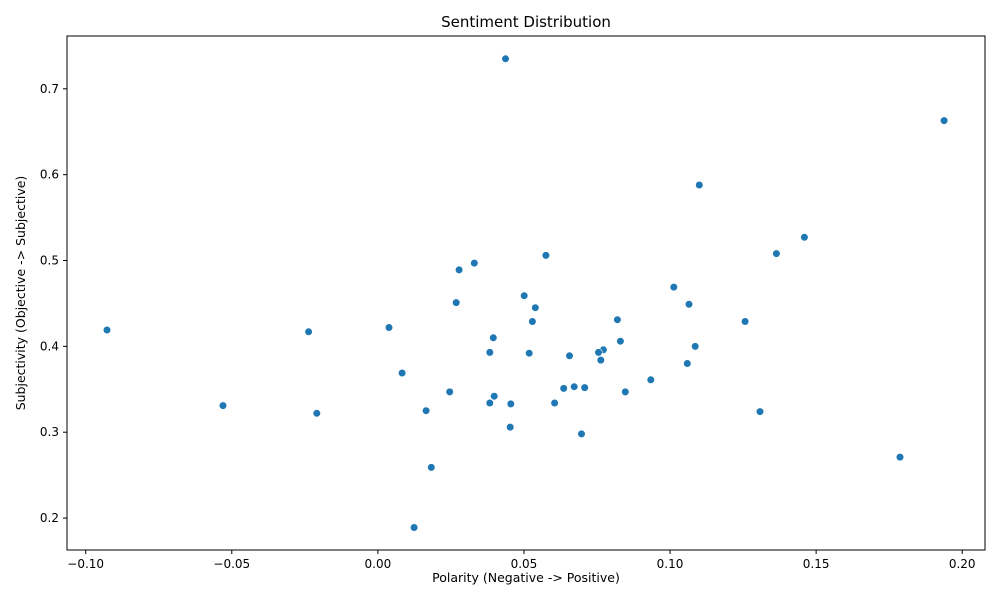 This screenshot has height=600, width=1000. What do you see at coordinates (49, 261) in the screenshot?
I see `y-tick-label: 0.5` at bounding box center [49, 261].